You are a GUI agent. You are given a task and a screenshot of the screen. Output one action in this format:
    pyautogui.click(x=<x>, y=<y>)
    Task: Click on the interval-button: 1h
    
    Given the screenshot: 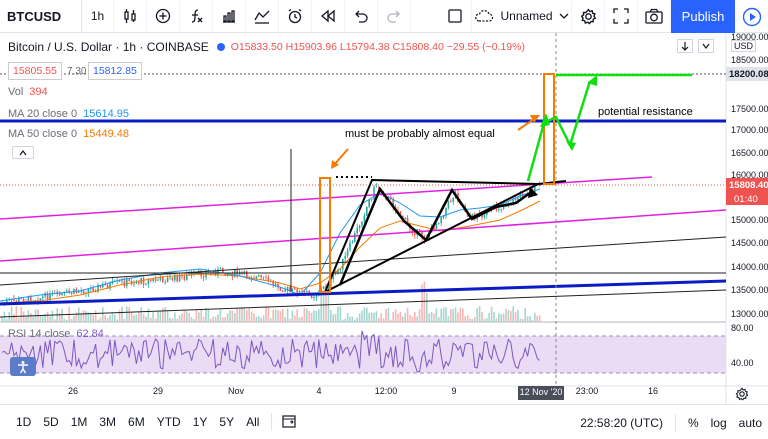 What is the action you would take?
    pyautogui.click(x=98, y=16)
    